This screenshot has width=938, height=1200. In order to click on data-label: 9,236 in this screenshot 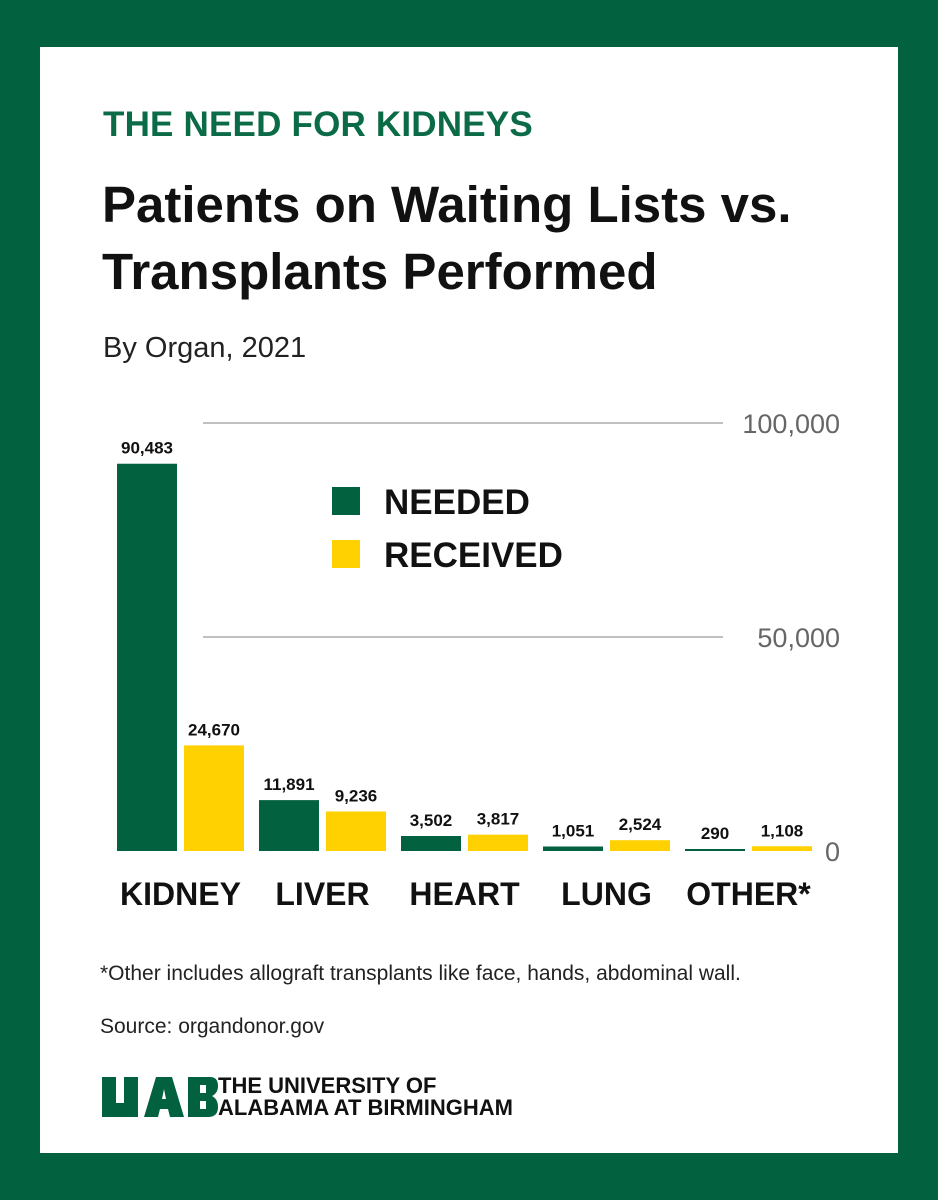, I will do `click(356, 795)`.